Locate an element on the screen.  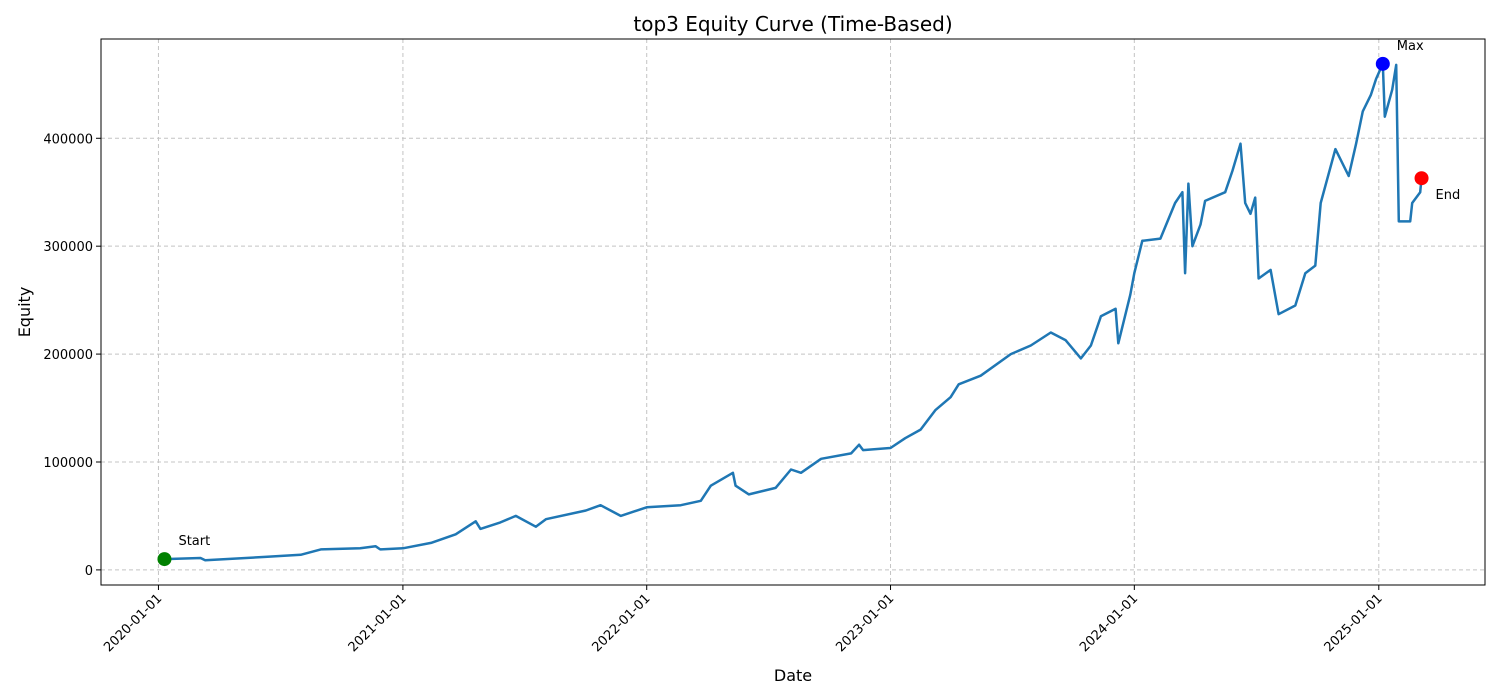
y-tick-label: 200000 is located at coordinates (68, 355).